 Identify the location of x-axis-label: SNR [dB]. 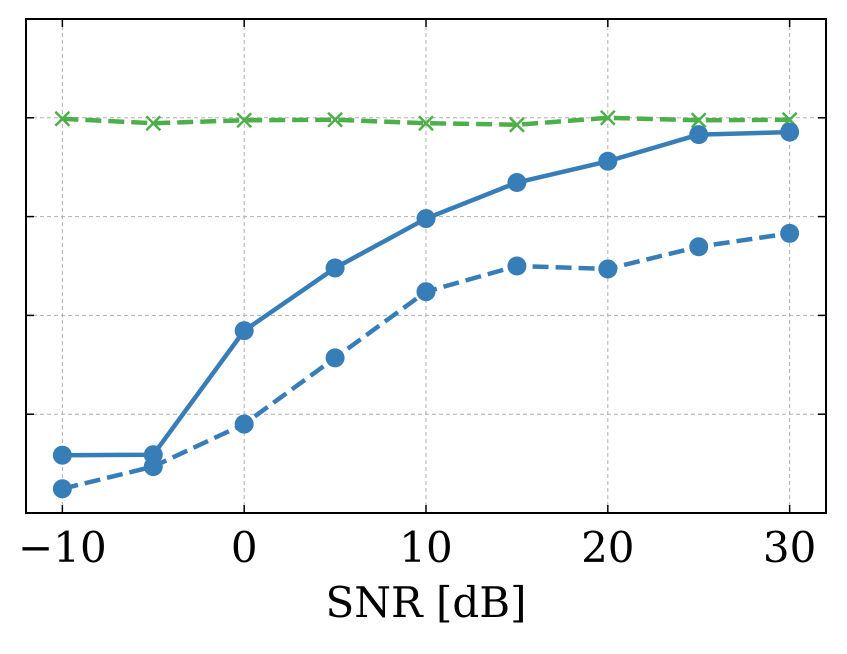
(425, 602).